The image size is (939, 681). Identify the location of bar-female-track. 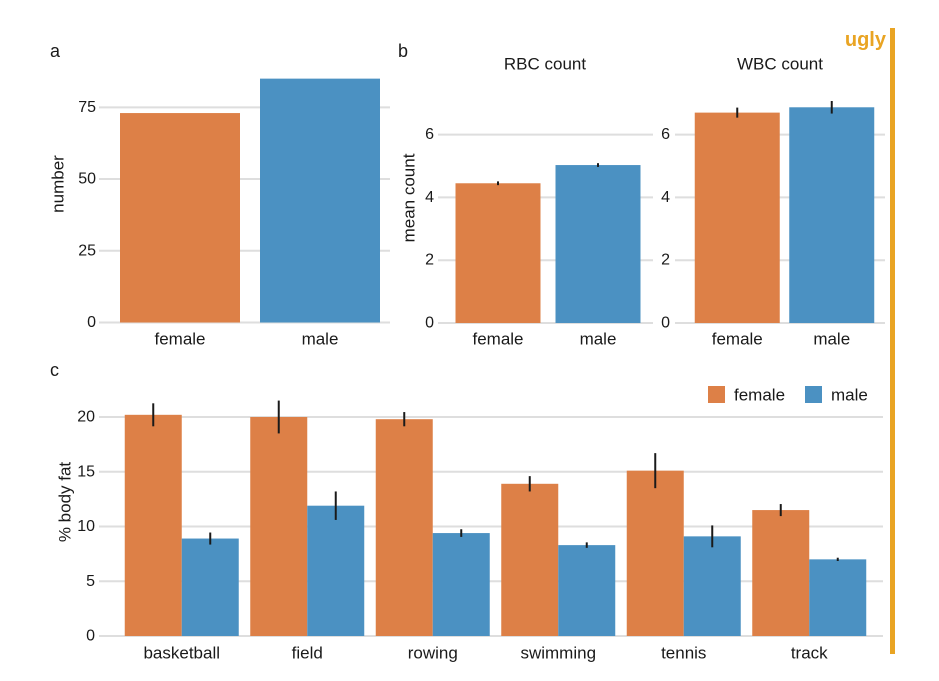
(781, 573).